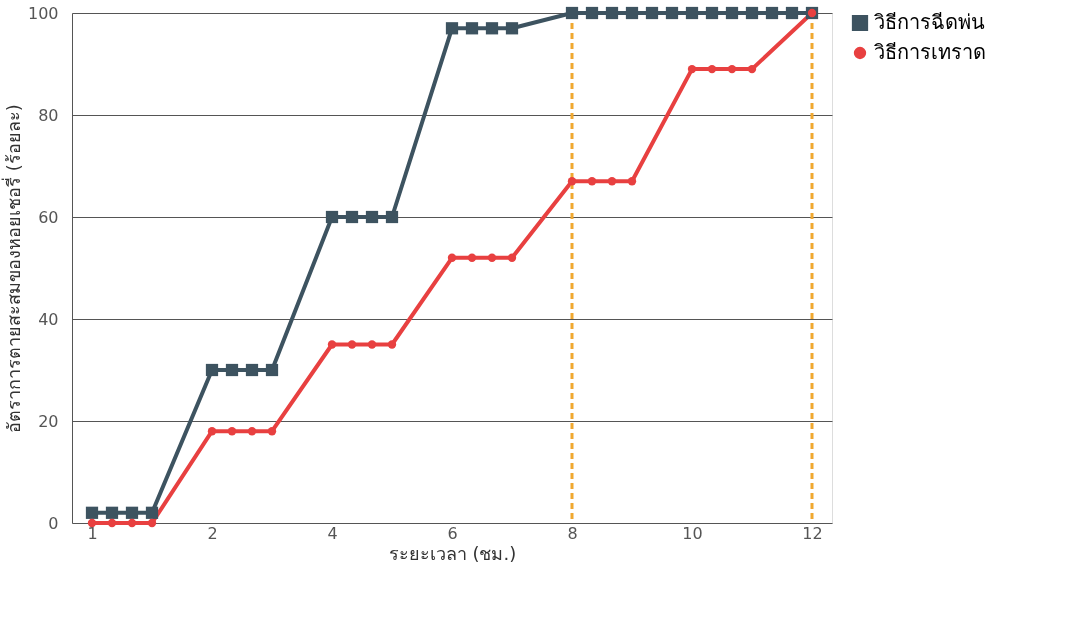 This screenshot has width=1081, height=629. What do you see at coordinates (48, 115) in the screenshot?
I see `y-tick-label: 80` at bounding box center [48, 115].